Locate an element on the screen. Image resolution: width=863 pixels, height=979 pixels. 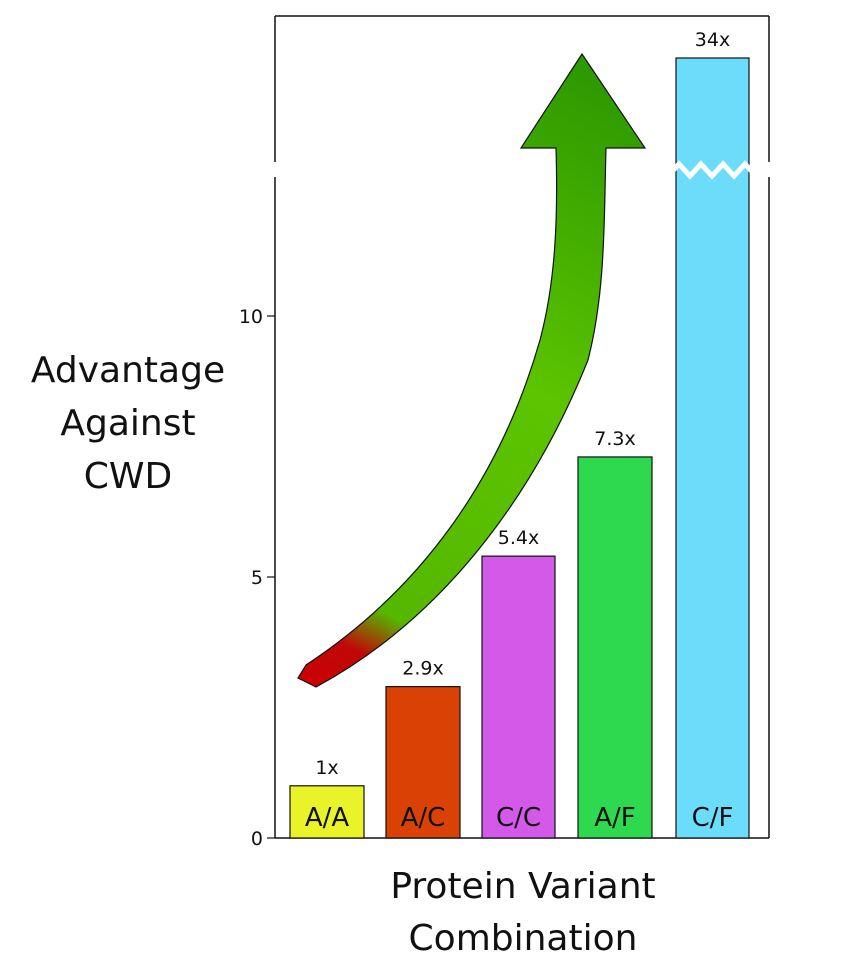
y-tick-label: 5 is located at coordinates (257, 578).